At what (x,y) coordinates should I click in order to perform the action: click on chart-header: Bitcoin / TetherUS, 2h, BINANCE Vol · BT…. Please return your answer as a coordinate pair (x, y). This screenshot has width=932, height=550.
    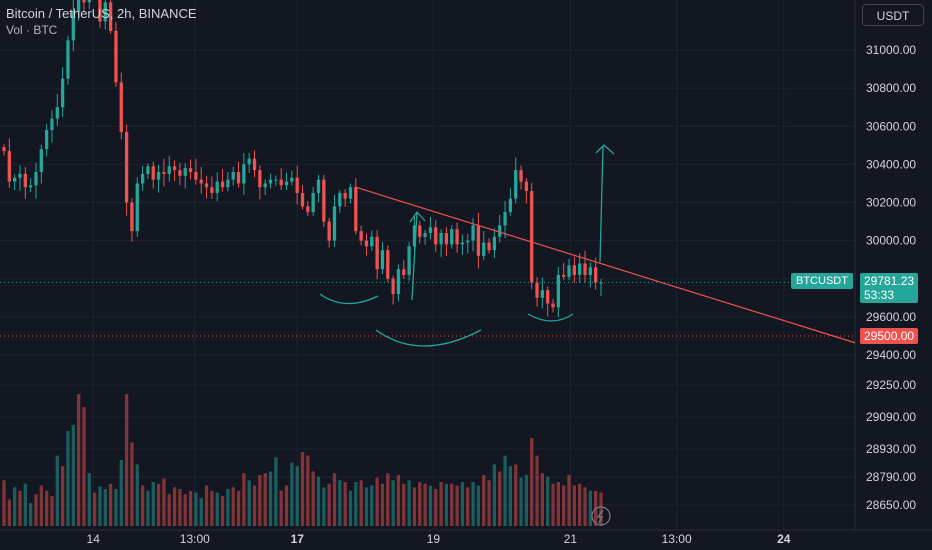
    Looking at the image, I should click on (101, 22).